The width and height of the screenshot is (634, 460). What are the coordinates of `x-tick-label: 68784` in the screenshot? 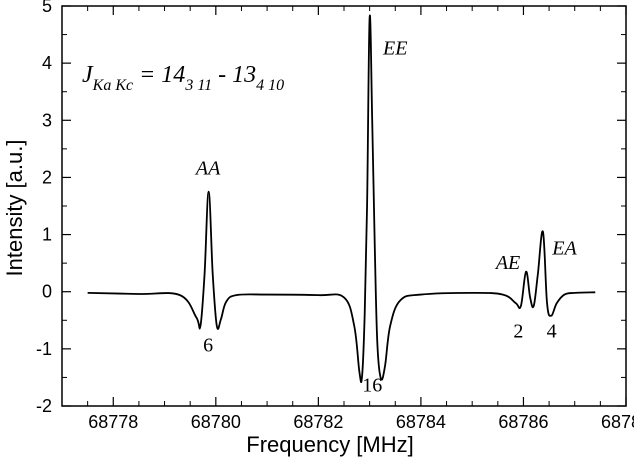 It's located at (421, 422).